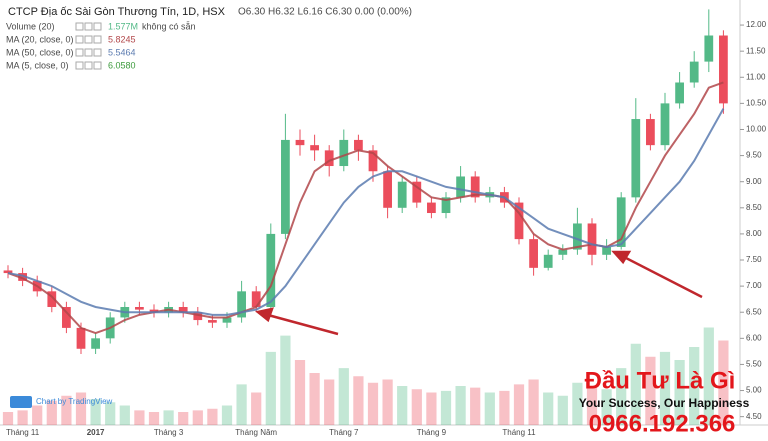 The width and height of the screenshot is (768, 441). Describe the element at coordinates (344, 432) in the screenshot. I see `x-tick-label: Tháng 7` at that location.